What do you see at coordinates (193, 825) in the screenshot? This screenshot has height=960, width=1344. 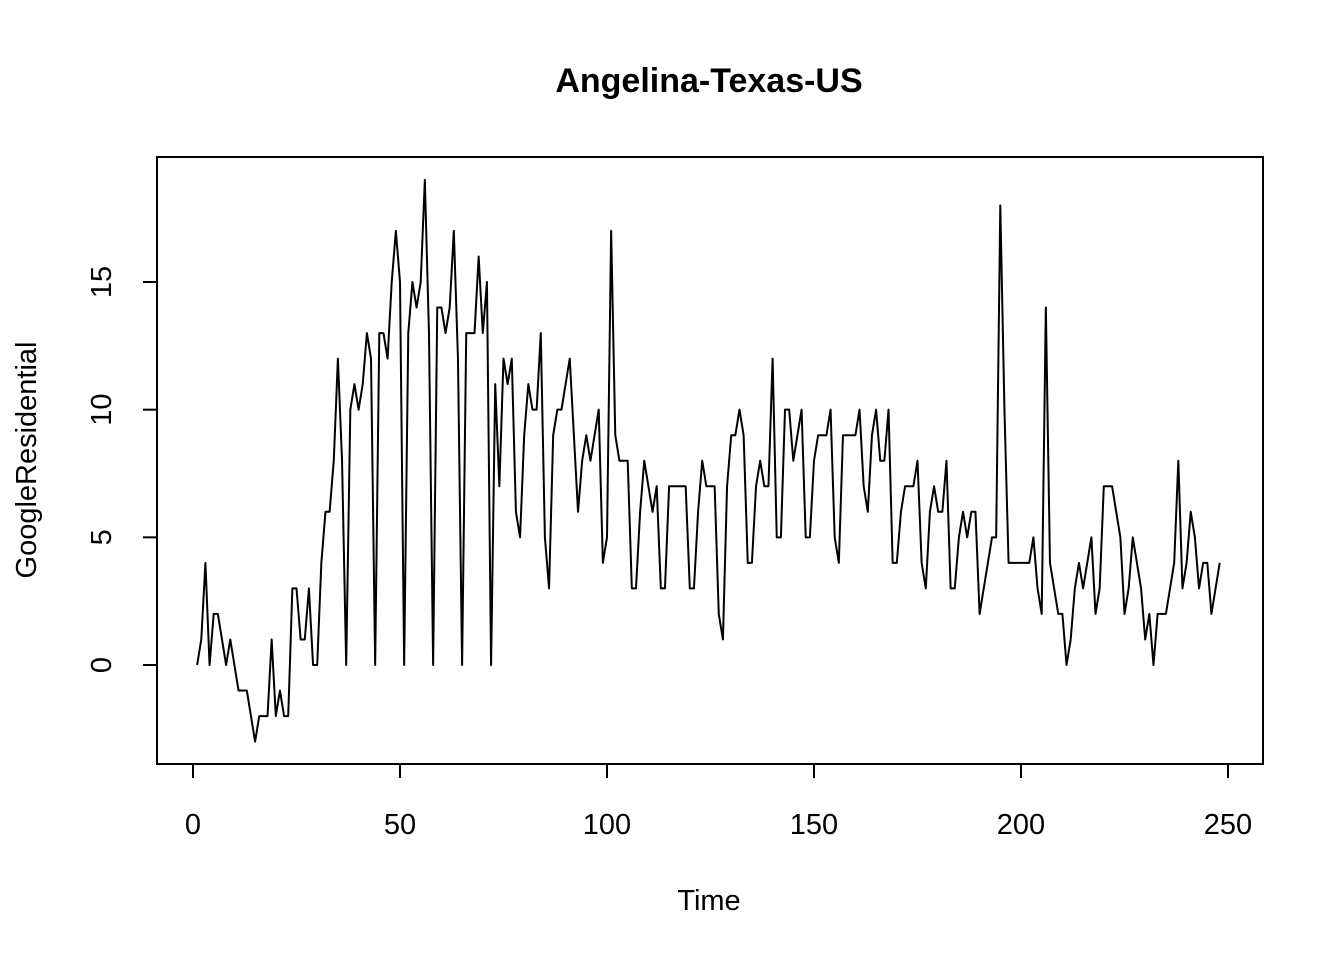 I see `x-tick-label: 0` at bounding box center [193, 825].